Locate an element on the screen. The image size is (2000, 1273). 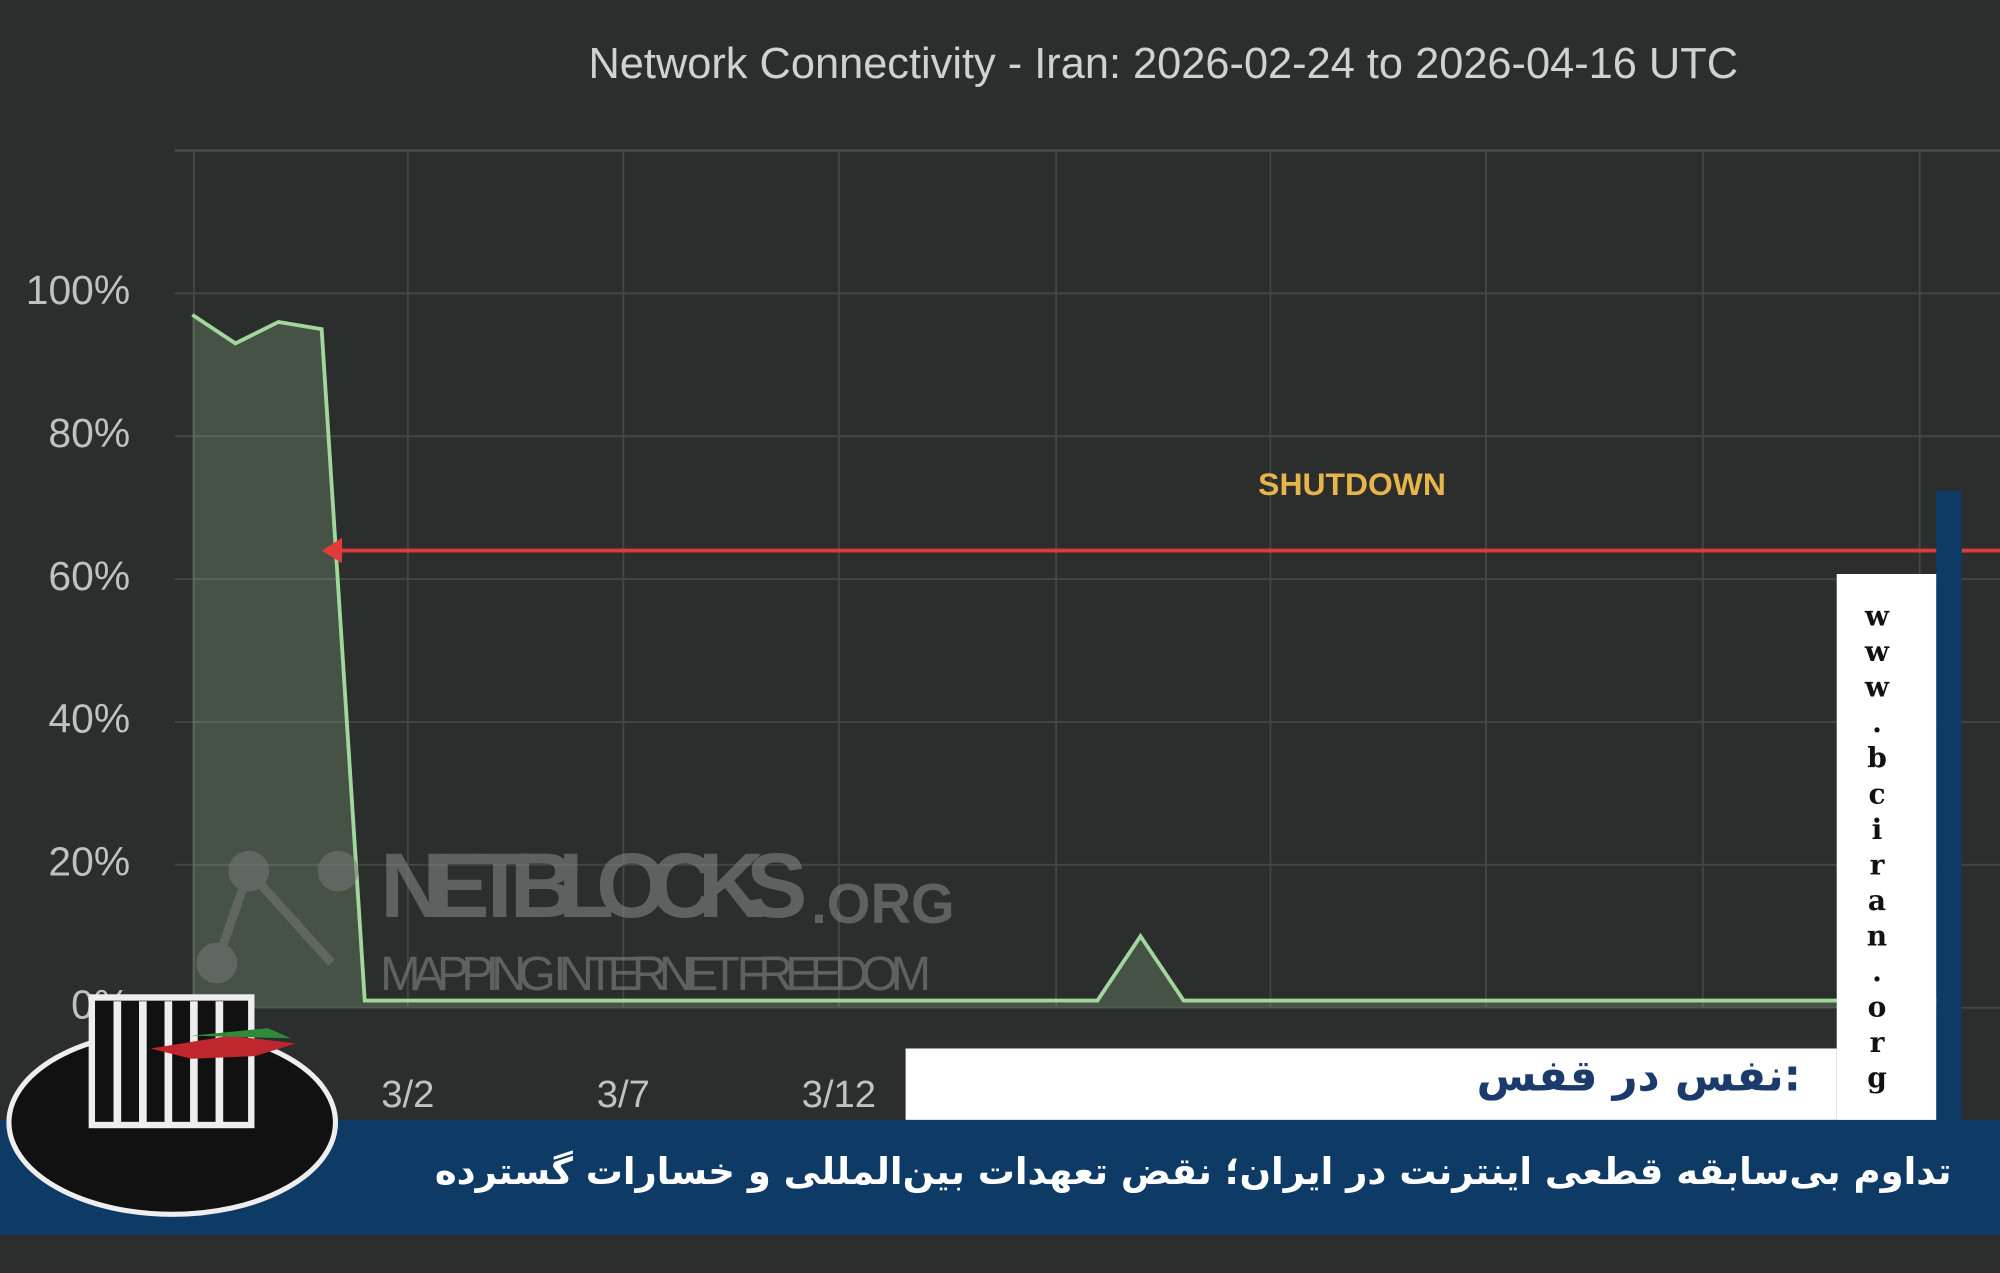
kicker: نفس در قفس: is located at coordinates (1639, 1077).